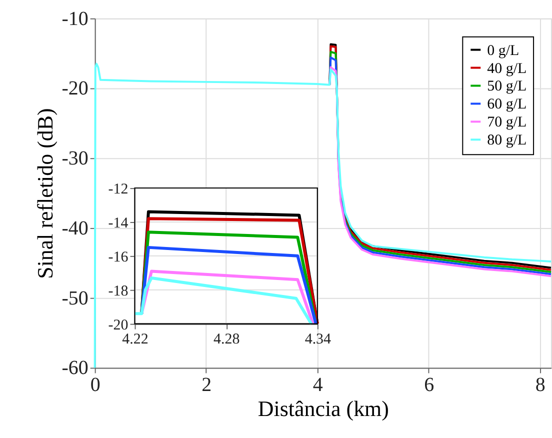  What do you see at coordinates (118, 291) in the screenshot?
I see `y-tick-label: -18` at bounding box center [118, 291].